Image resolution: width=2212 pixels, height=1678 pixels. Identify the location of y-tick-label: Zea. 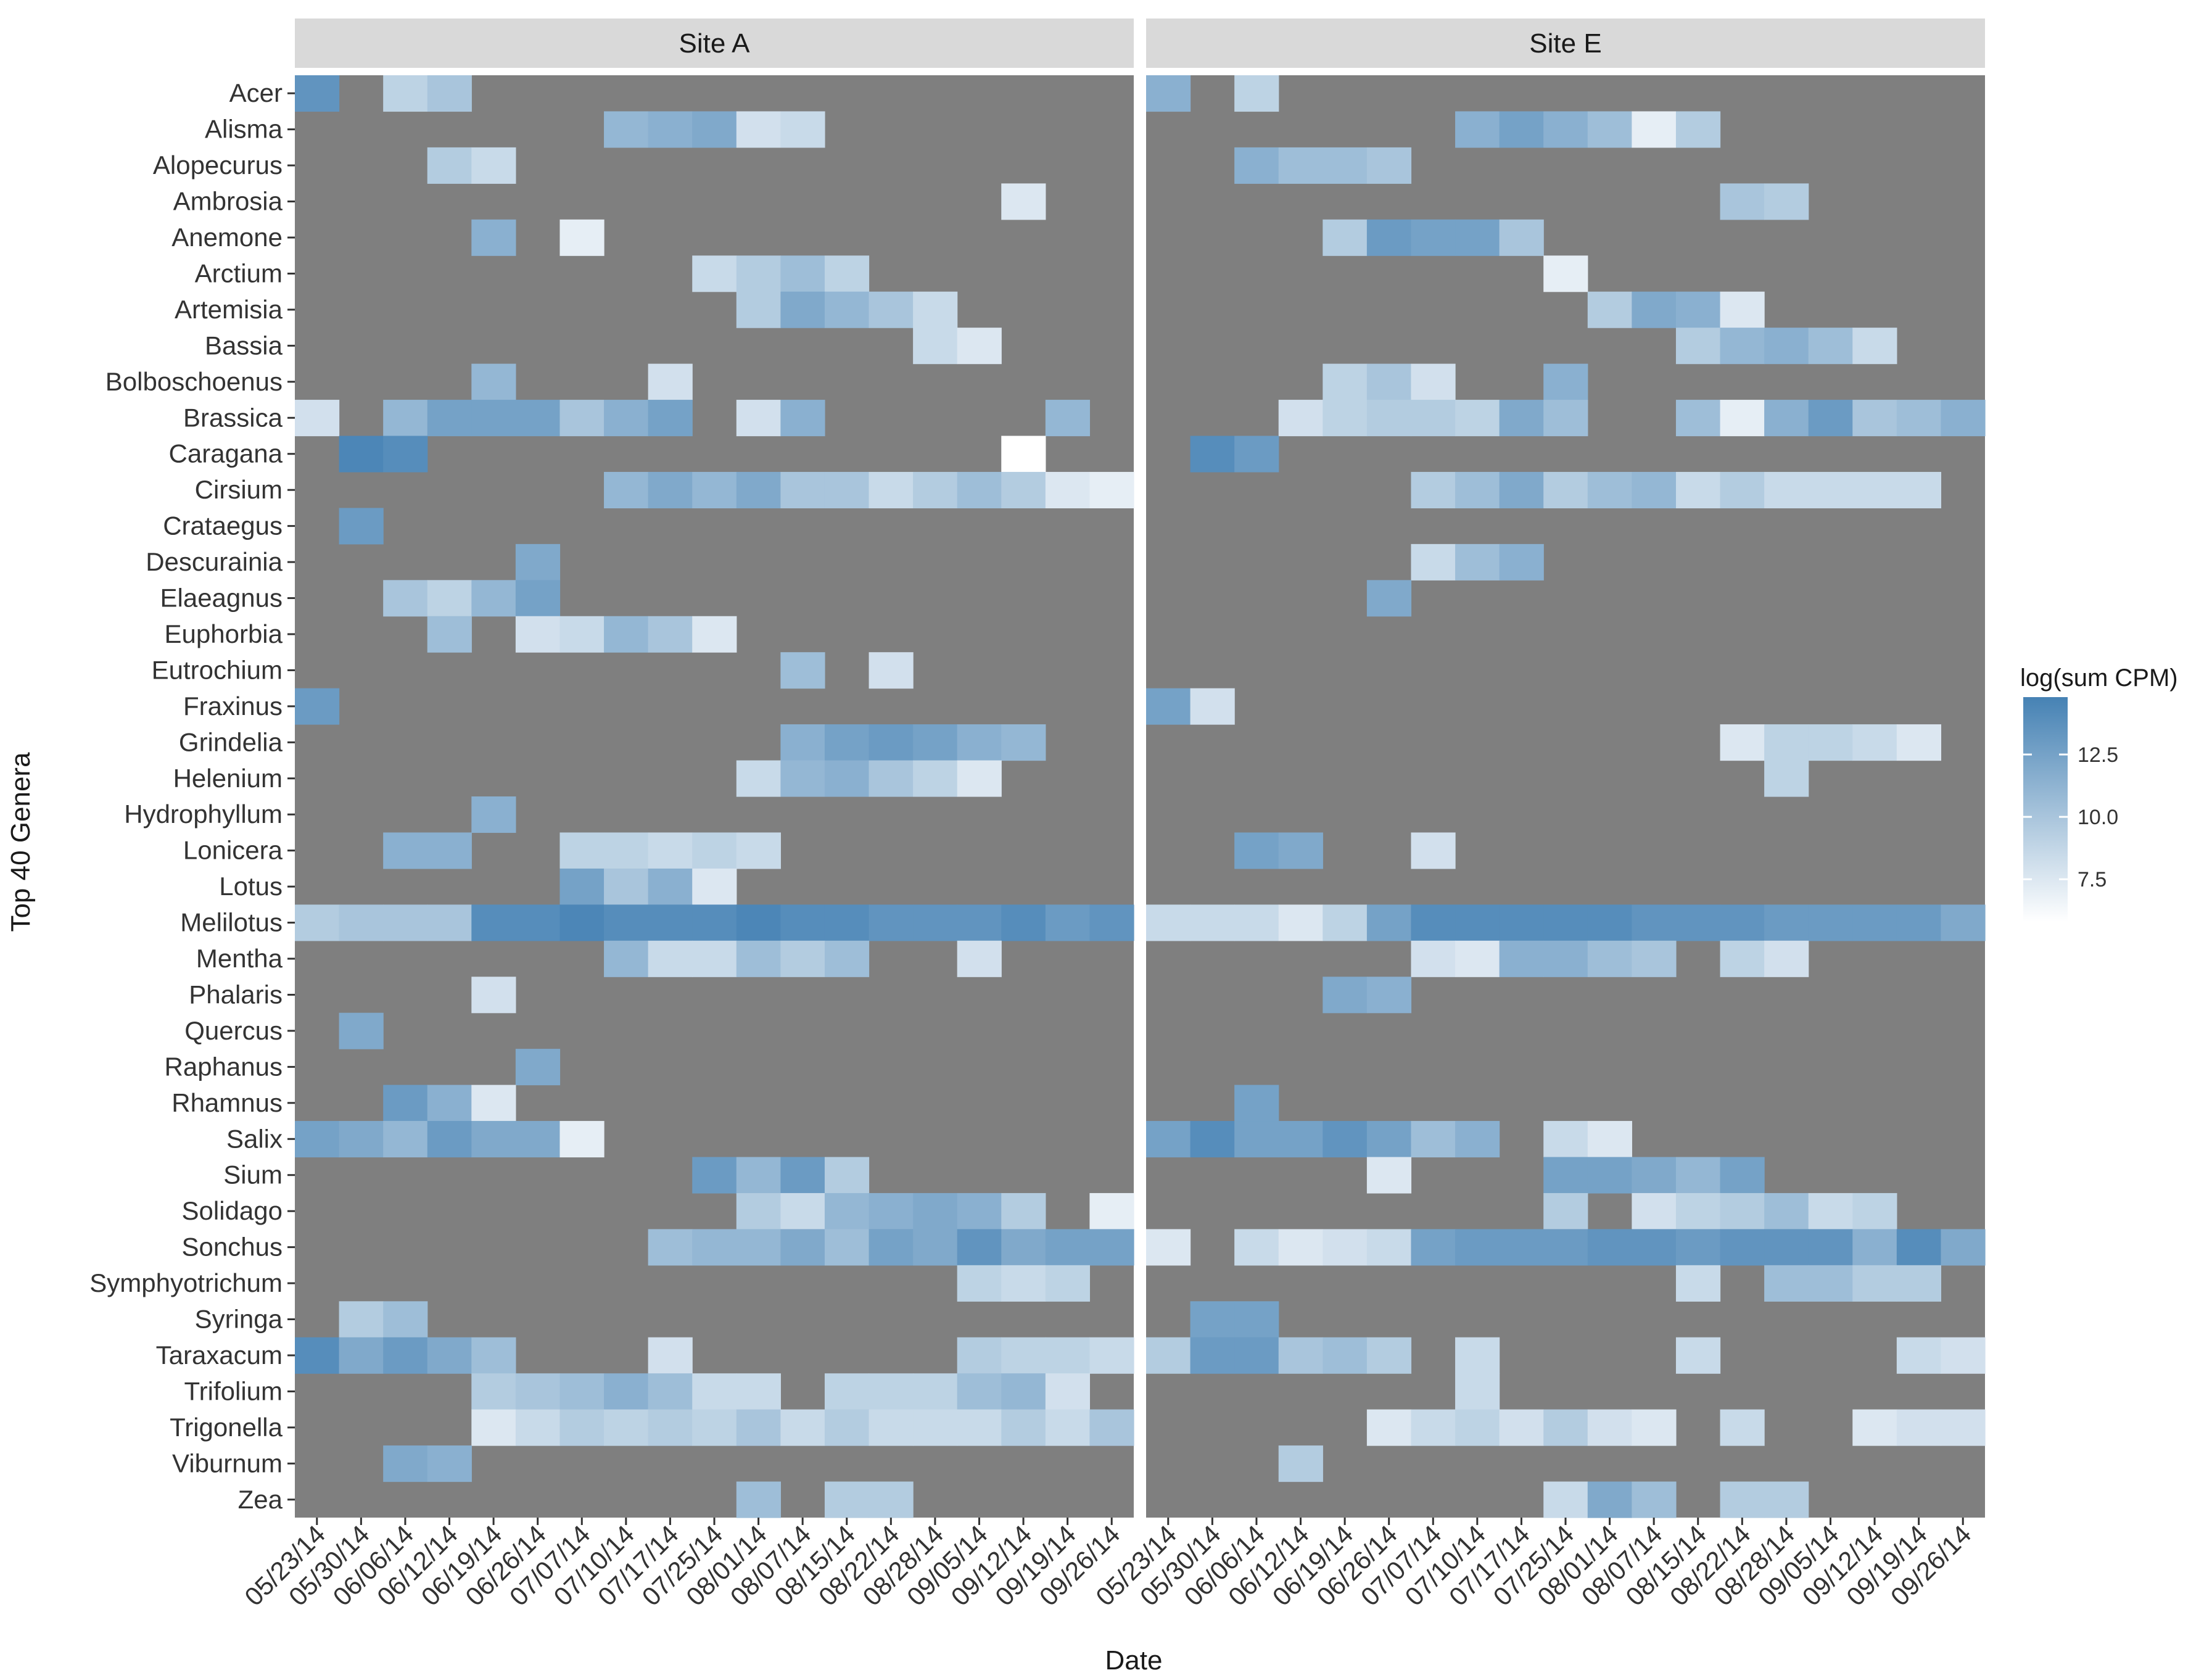
(260, 1500).